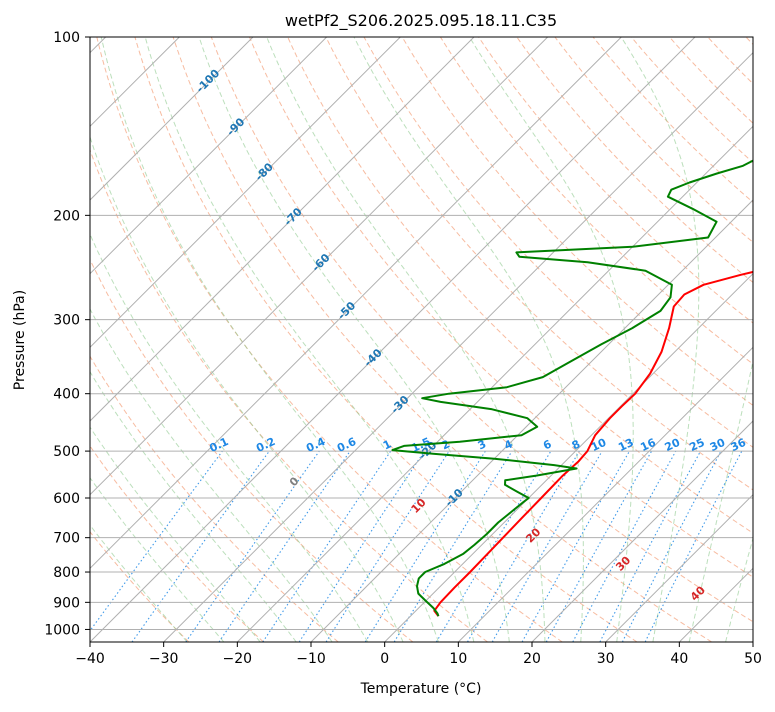 This screenshot has width=775, height=712. What do you see at coordinates (606, 659) in the screenshot?
I see `x-tick-label: 30` at bounding box center [606, 659].